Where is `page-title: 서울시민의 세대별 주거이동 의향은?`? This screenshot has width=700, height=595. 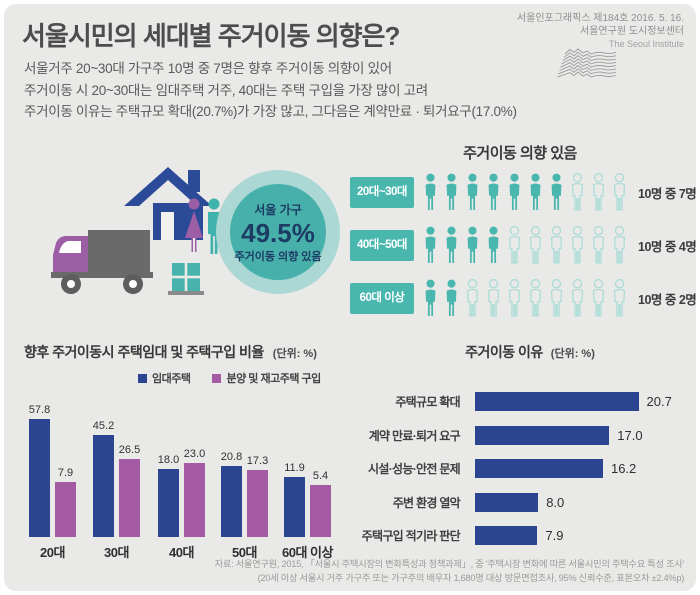
page-title: 서울시민의 세대별 주거이동 의향은? is located at coordinates (211, 36).